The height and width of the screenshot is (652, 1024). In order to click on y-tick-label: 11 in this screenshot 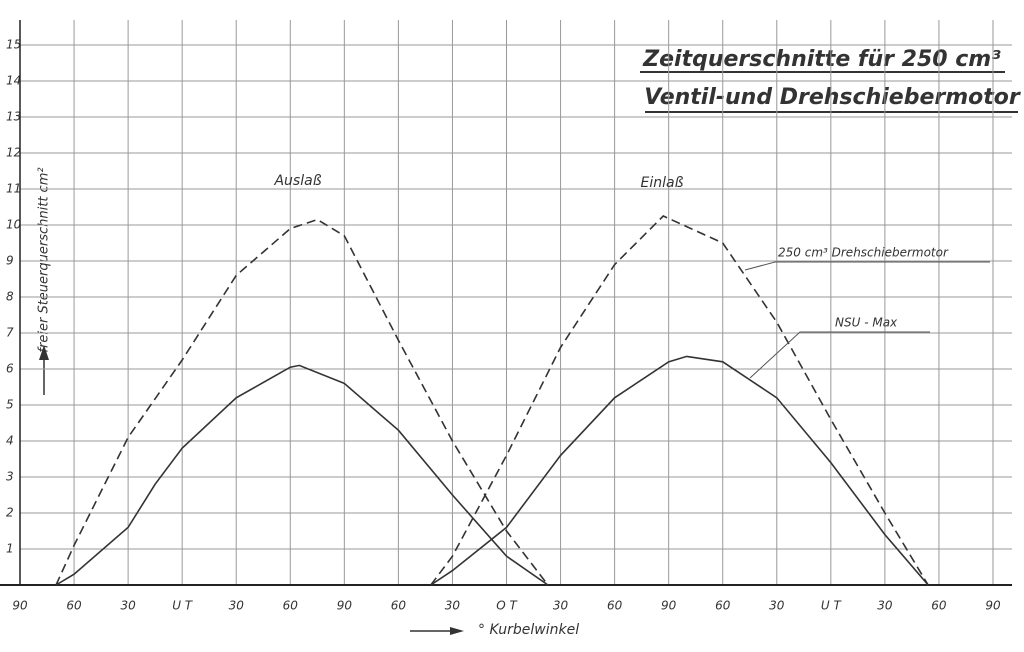, I will do `click(13, 189)`.